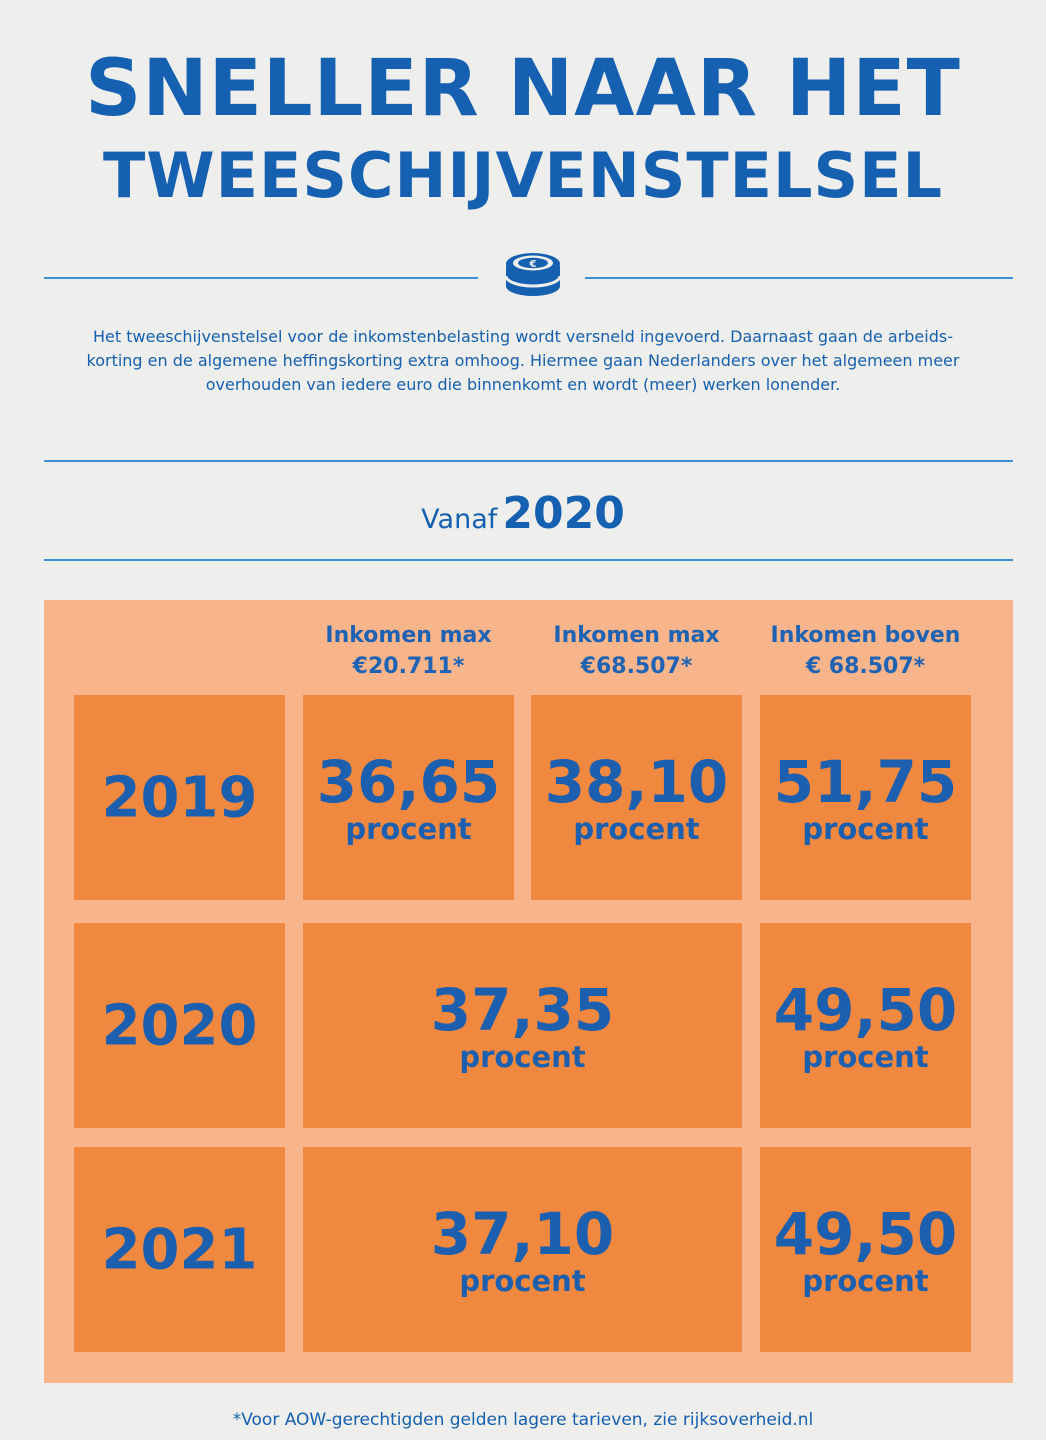 The width and height of the screenshot is (1046, 1440). What do you see at coordinates (459, 519) in the screenshot?
I see `vanaf-label: Vanaf` at bounding box center [459, 519].